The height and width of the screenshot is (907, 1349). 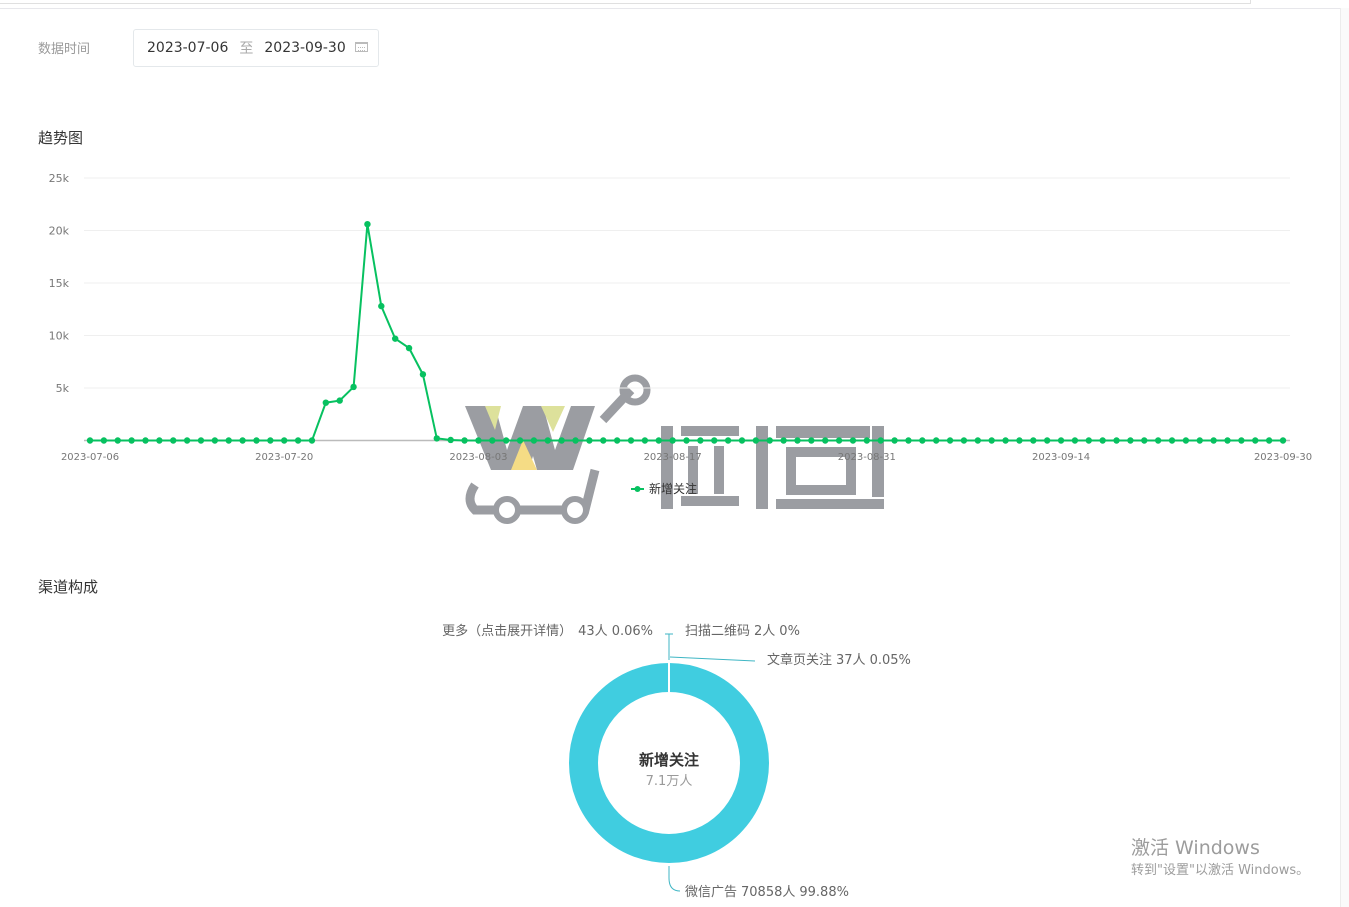 I want to click on date-range-picker: 2023-07-06 至 2023-09-30, so click(x=256, y=48).